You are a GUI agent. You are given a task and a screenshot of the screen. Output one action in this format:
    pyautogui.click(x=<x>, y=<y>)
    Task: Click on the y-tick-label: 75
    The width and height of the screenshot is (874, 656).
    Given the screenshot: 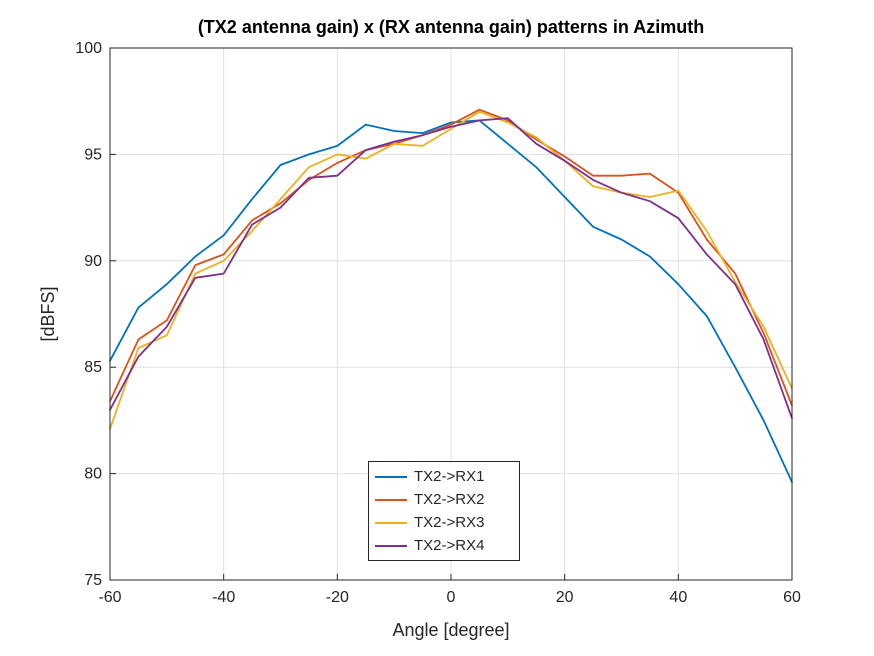 What is the action you would take?
    pyautogui.click(x=93, y=580)
    